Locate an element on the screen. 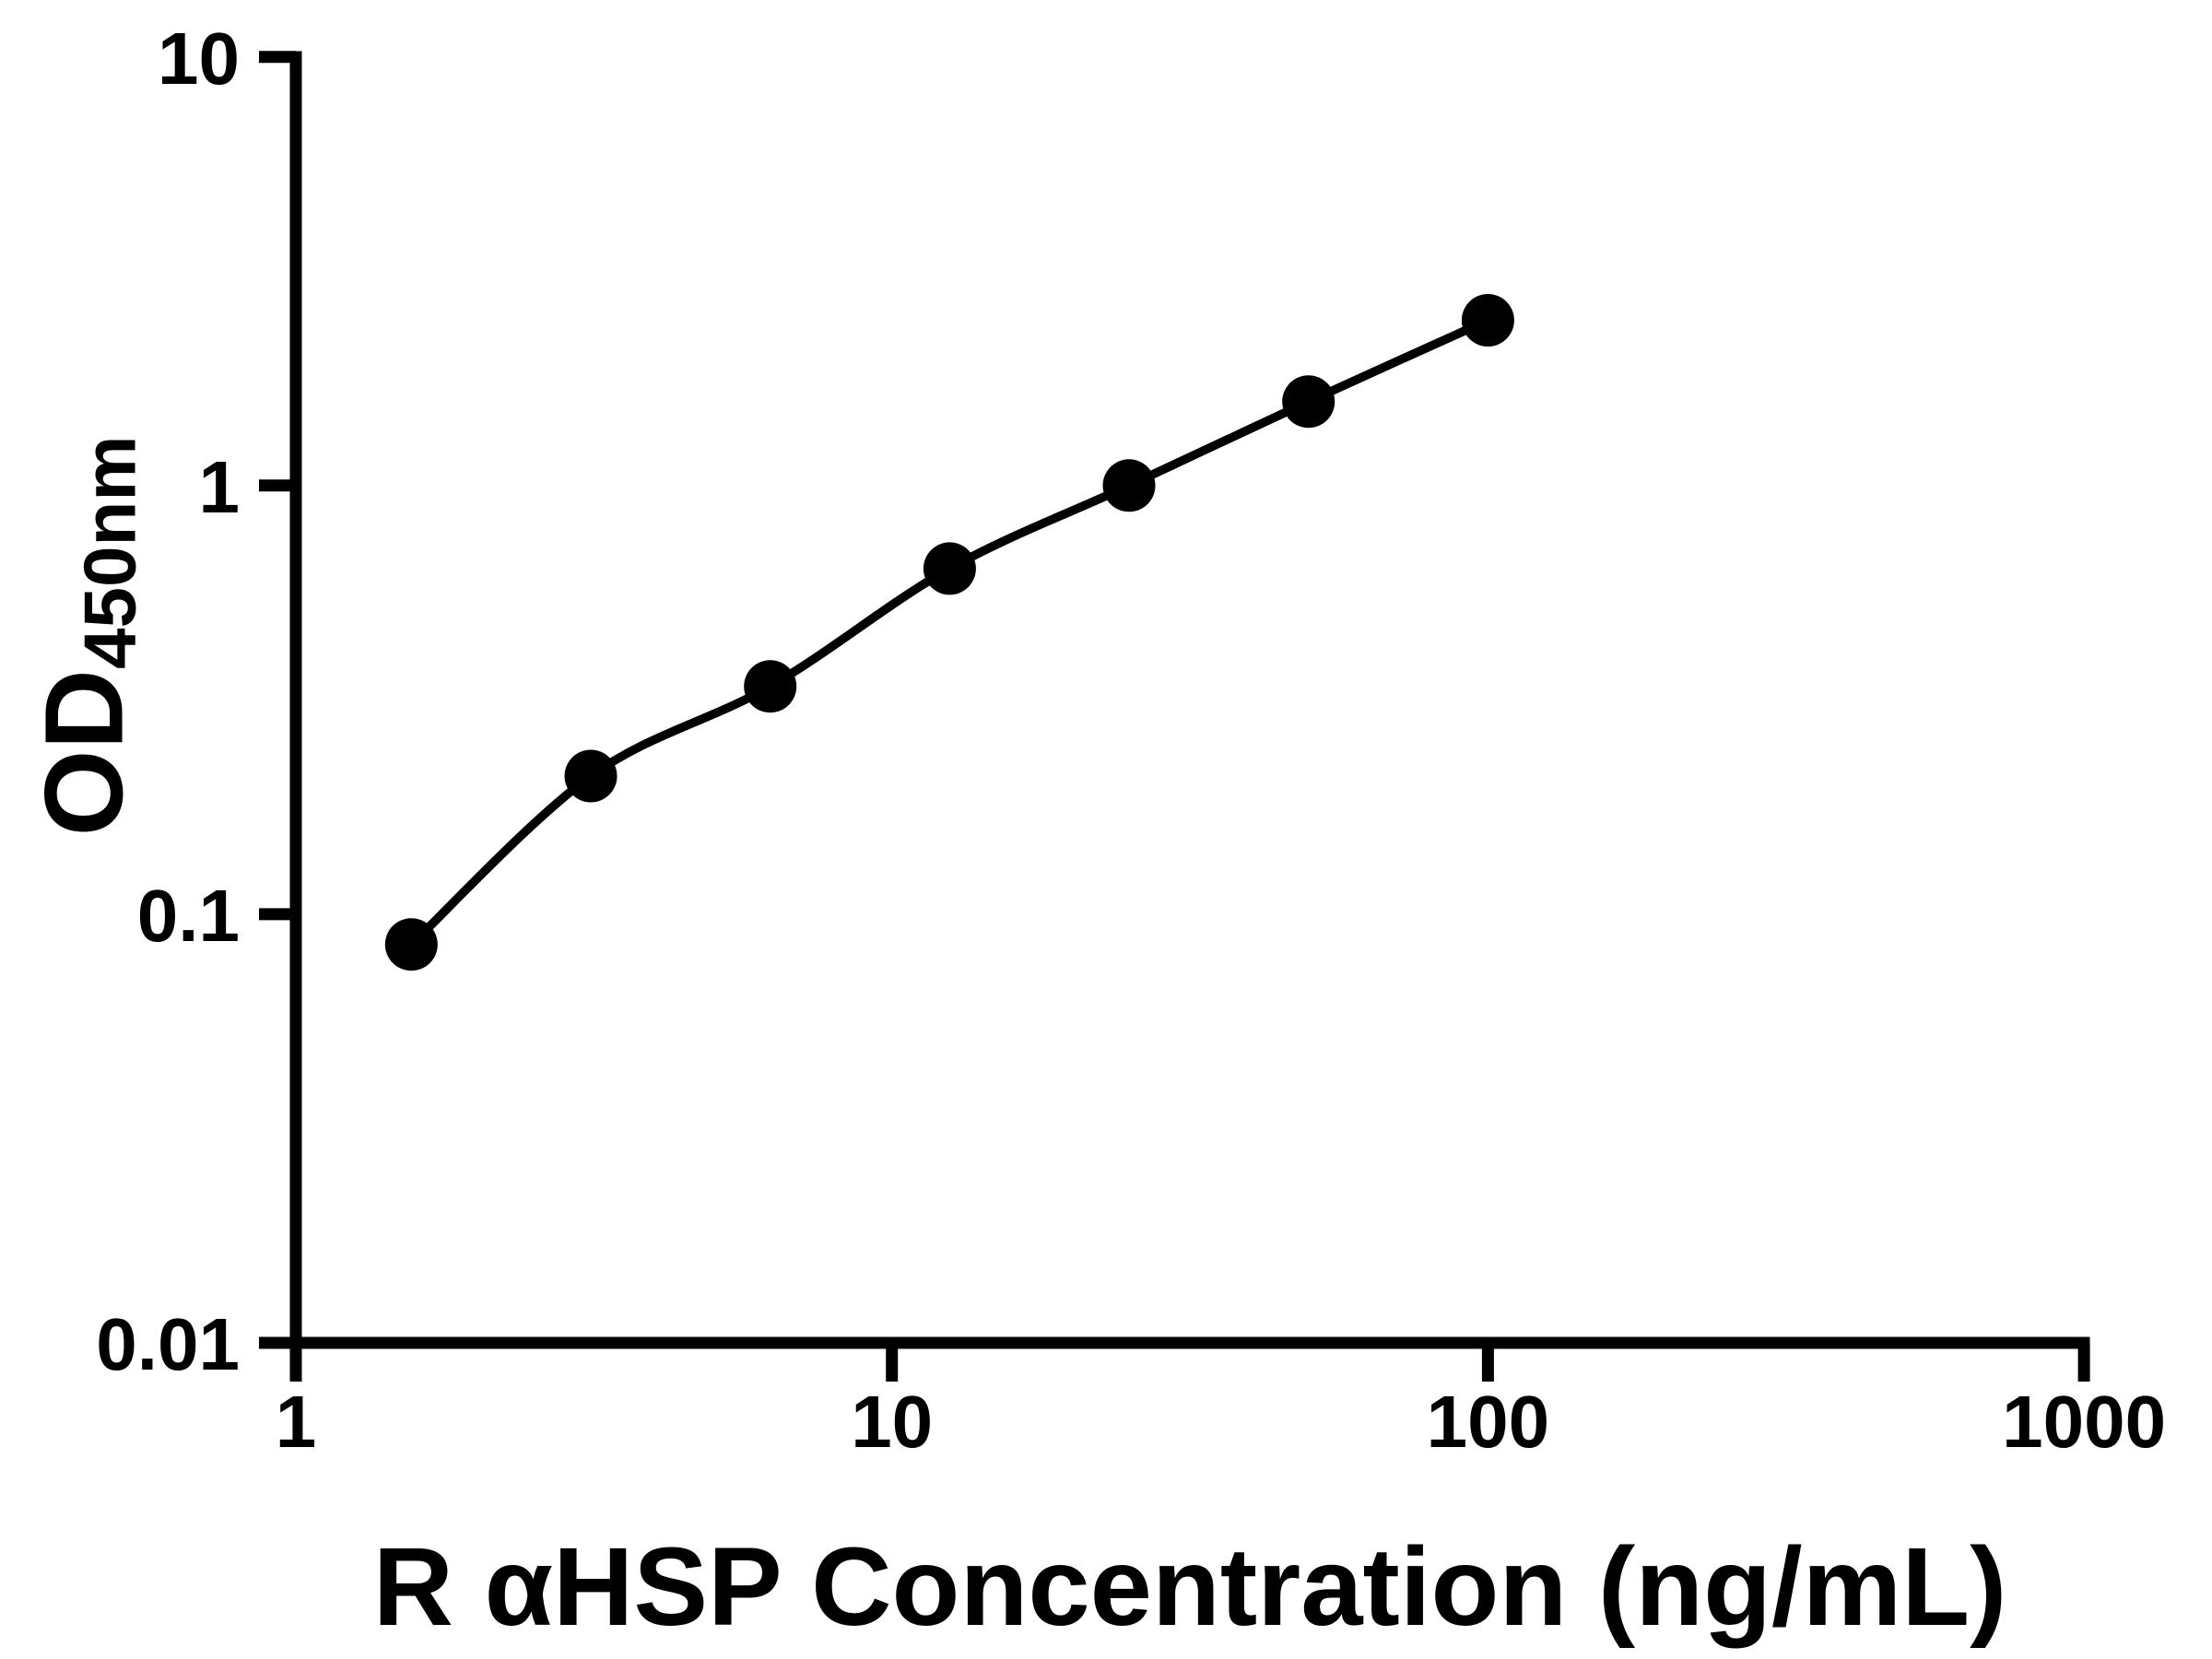 Image resolution: width=2212 pixels, height=1659 pixels. x-tick-label: 100 is located at coordinates (1488, 1422).